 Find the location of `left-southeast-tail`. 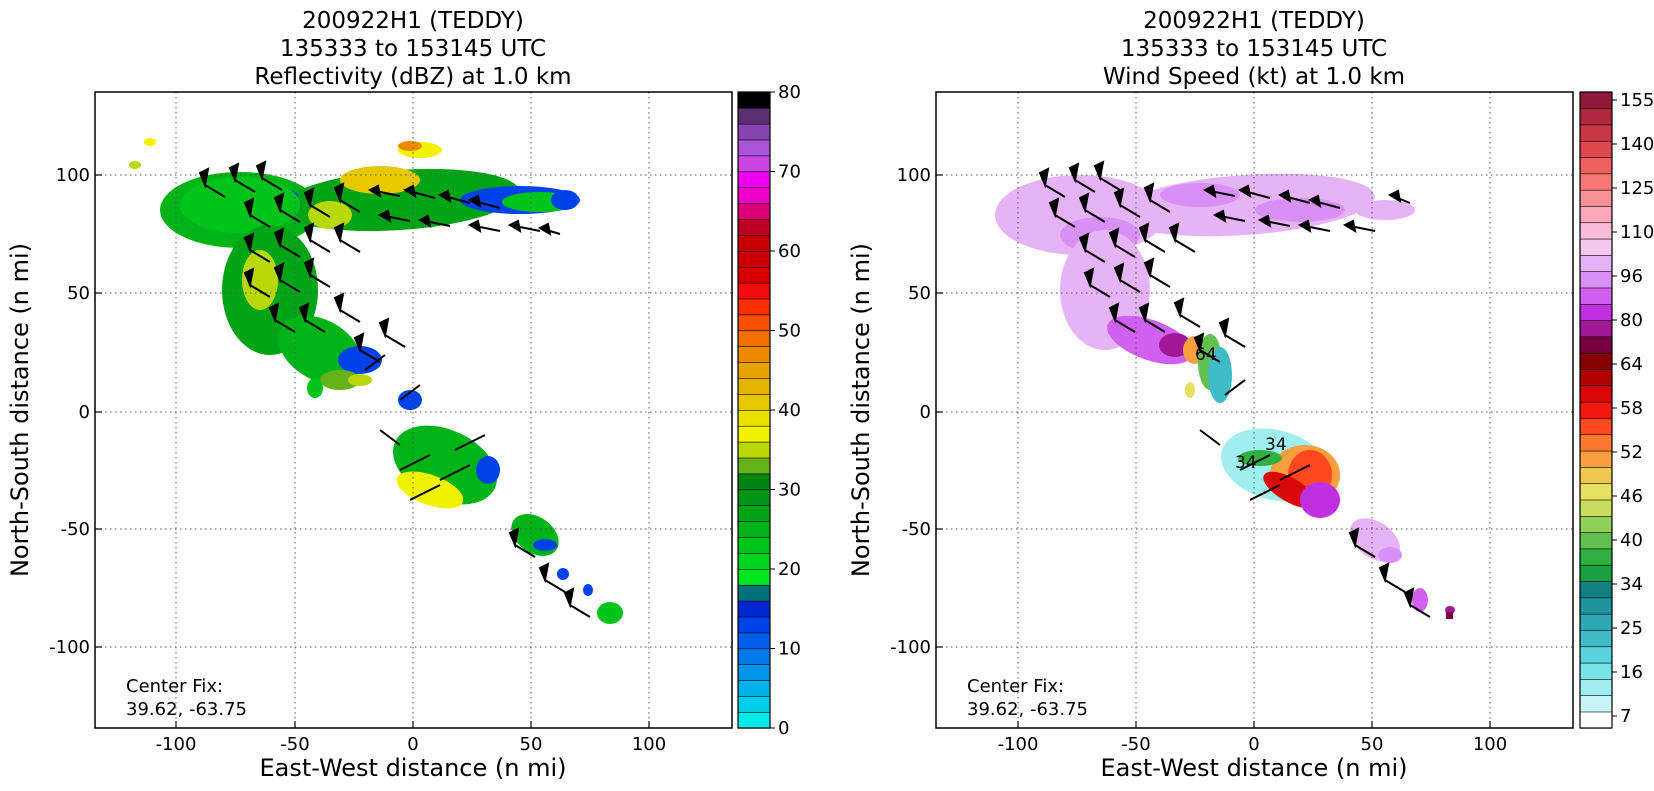

left-southeast-tail is located at coordinates (567, 569).